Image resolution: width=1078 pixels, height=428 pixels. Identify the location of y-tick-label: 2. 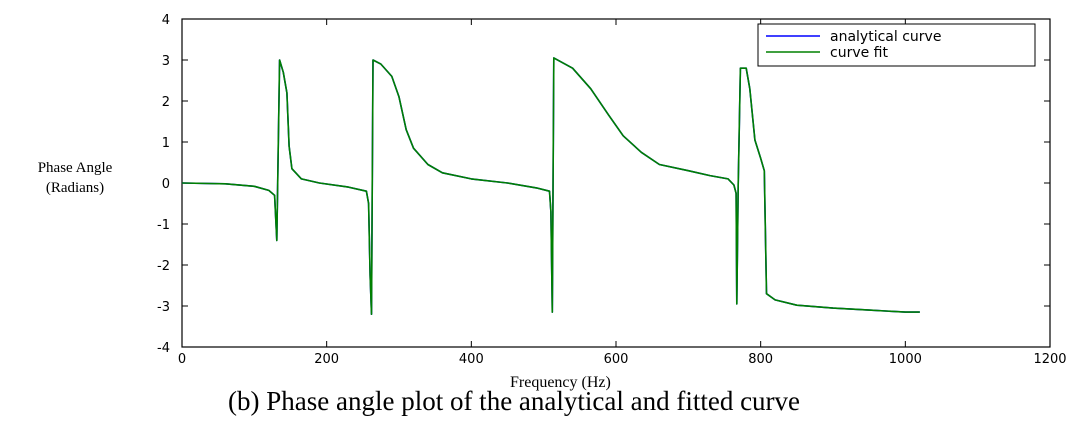
(166, 102).